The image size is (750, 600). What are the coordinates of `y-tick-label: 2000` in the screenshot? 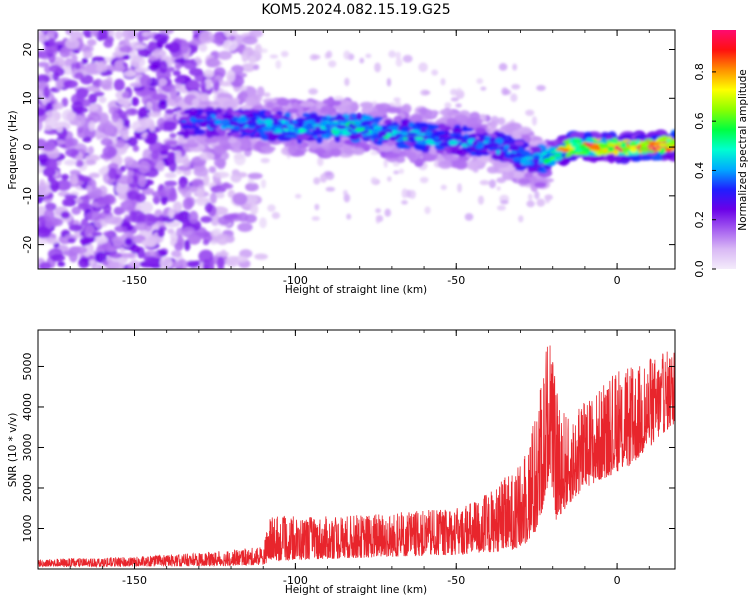 It's located at (27, 488).